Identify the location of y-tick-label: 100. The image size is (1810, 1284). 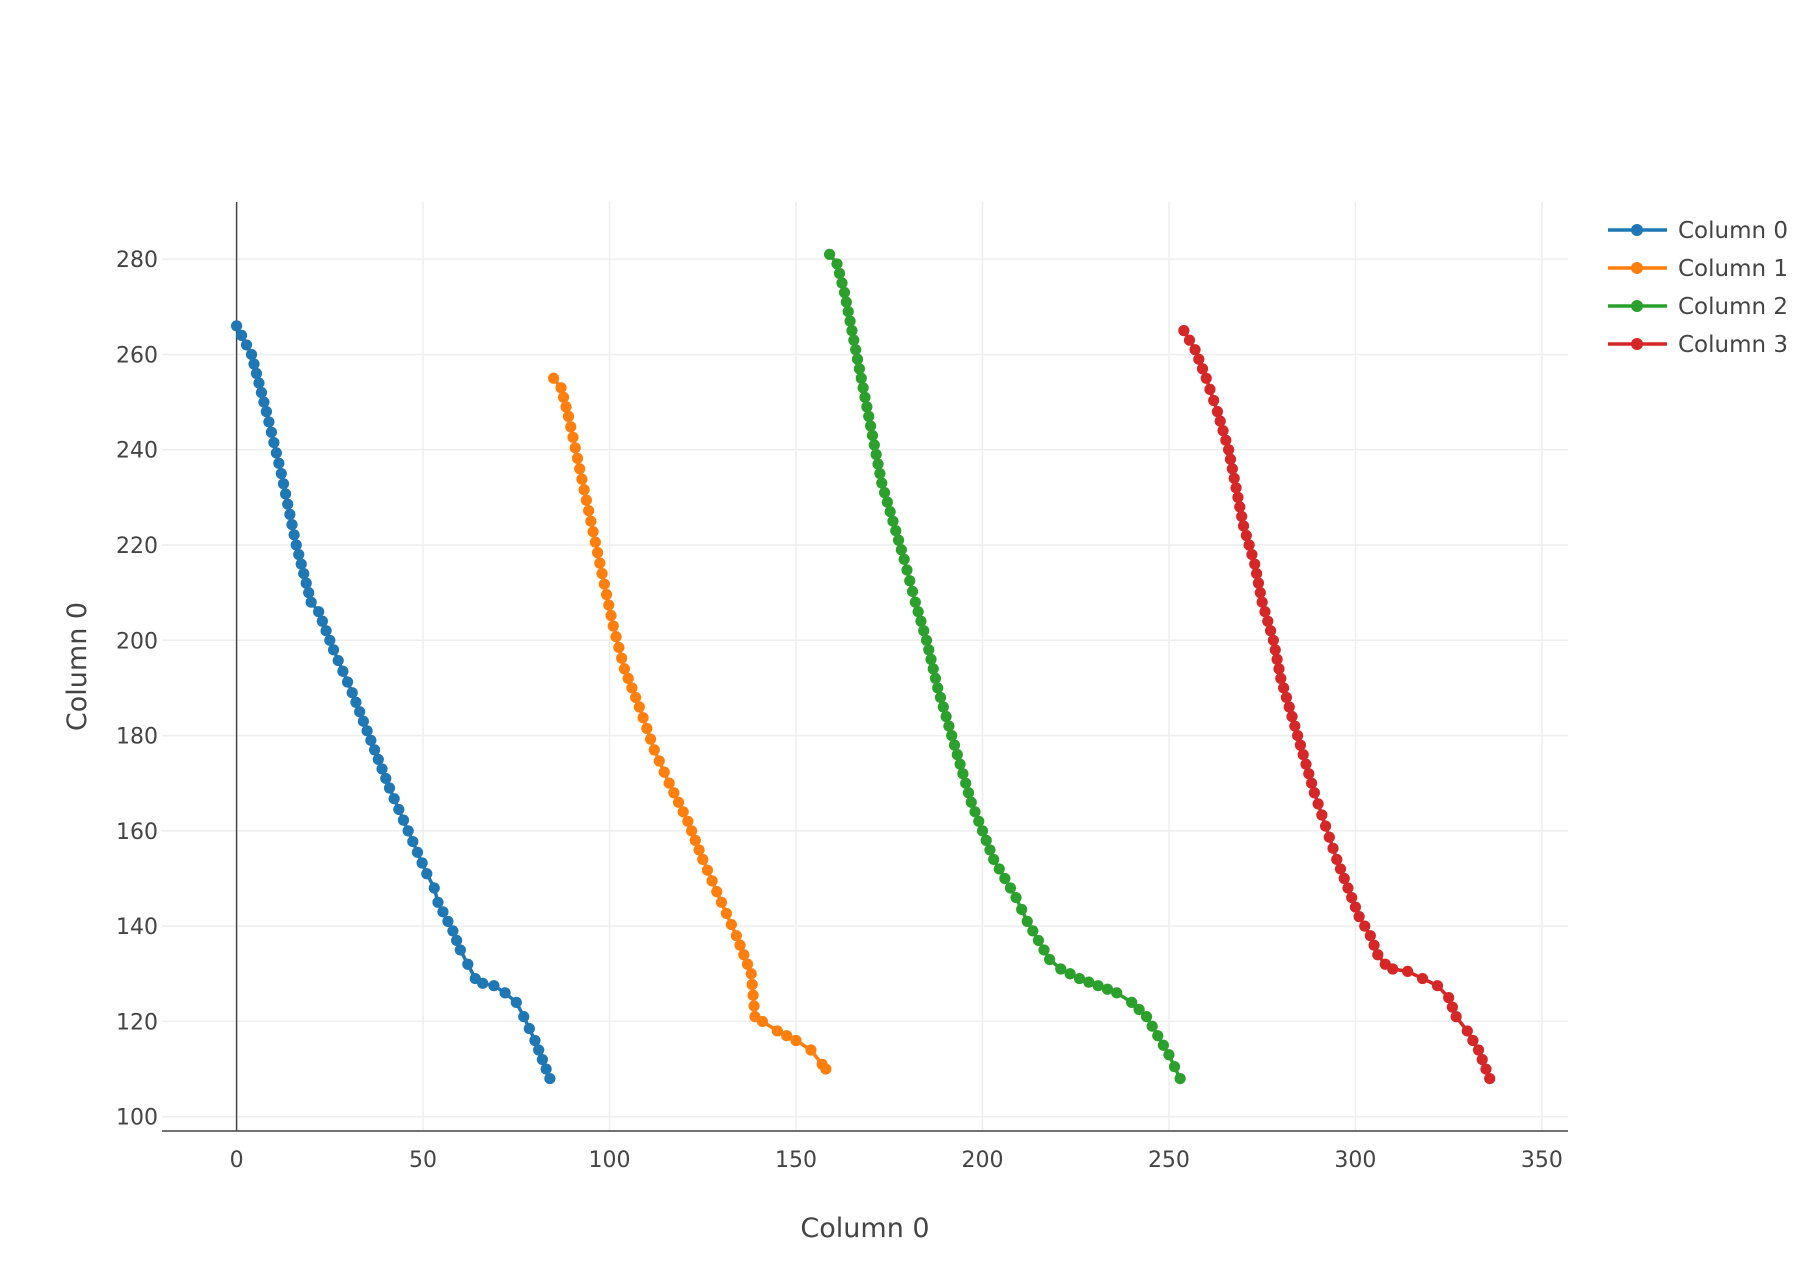
(137, 1118).